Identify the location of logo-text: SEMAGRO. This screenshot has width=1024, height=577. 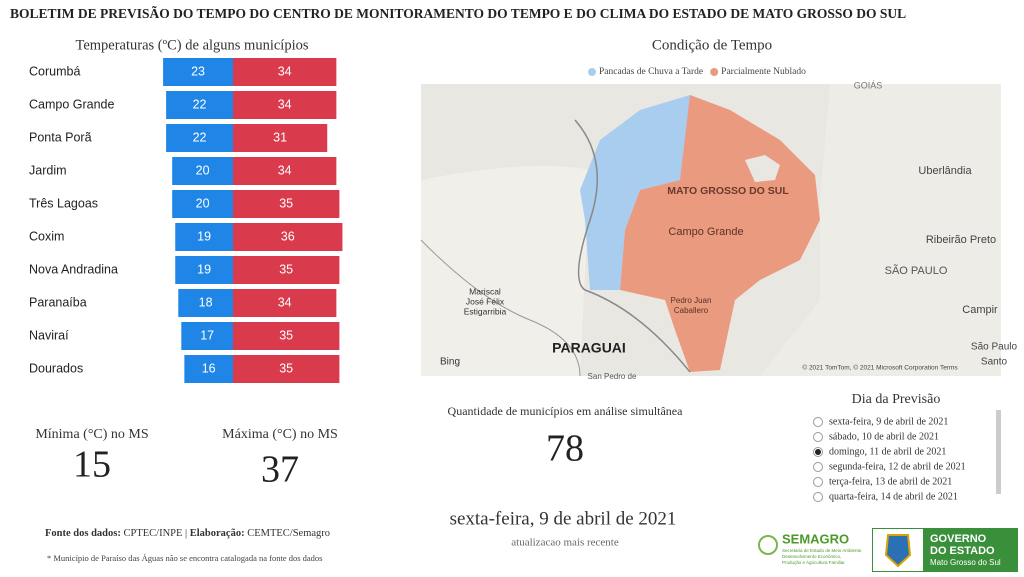
(815, 538).